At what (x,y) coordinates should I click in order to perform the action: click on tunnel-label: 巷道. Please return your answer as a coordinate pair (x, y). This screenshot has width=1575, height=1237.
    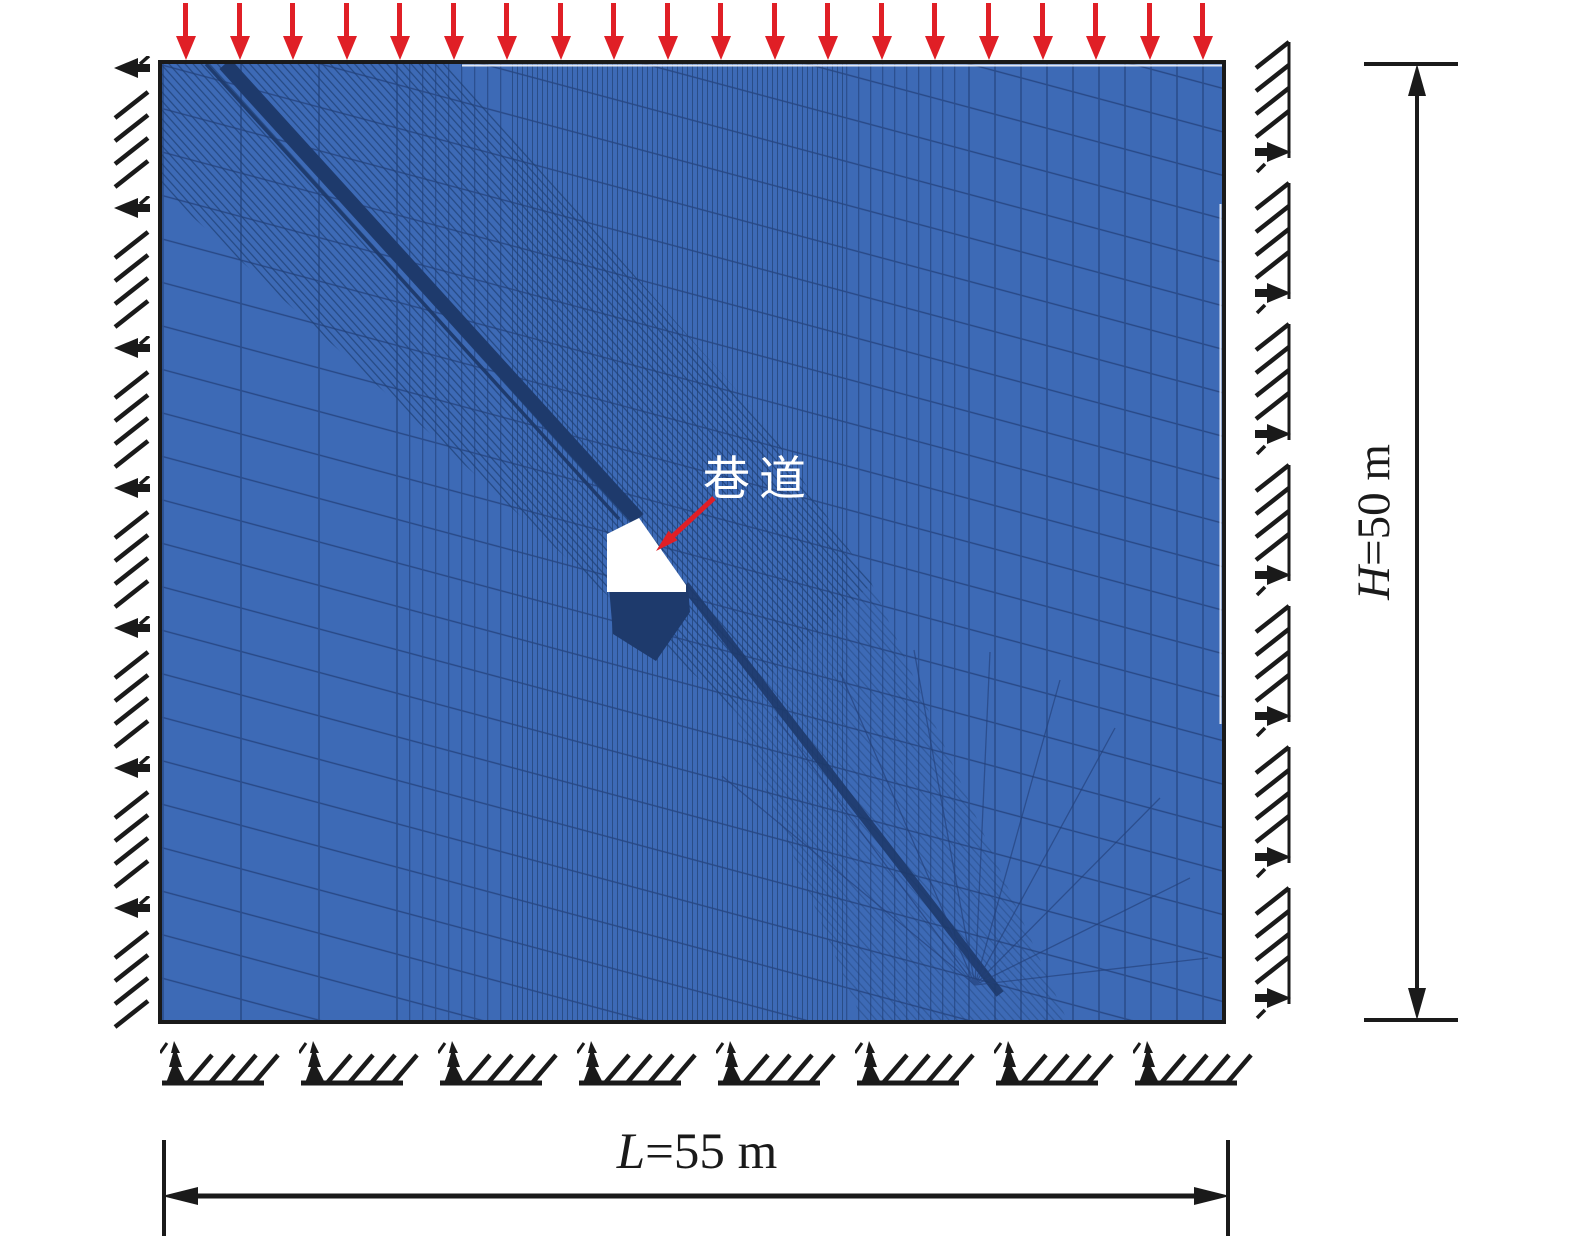
    Looking at the image, I should click on (759, 480).